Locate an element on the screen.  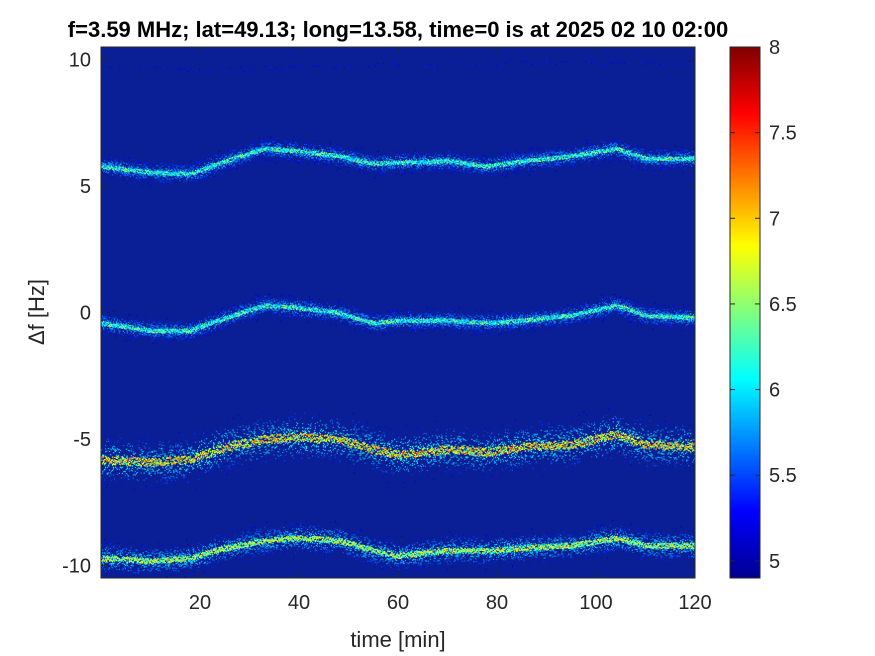
colorbar-tick-label: 8 is located at coordinates (774, 48).